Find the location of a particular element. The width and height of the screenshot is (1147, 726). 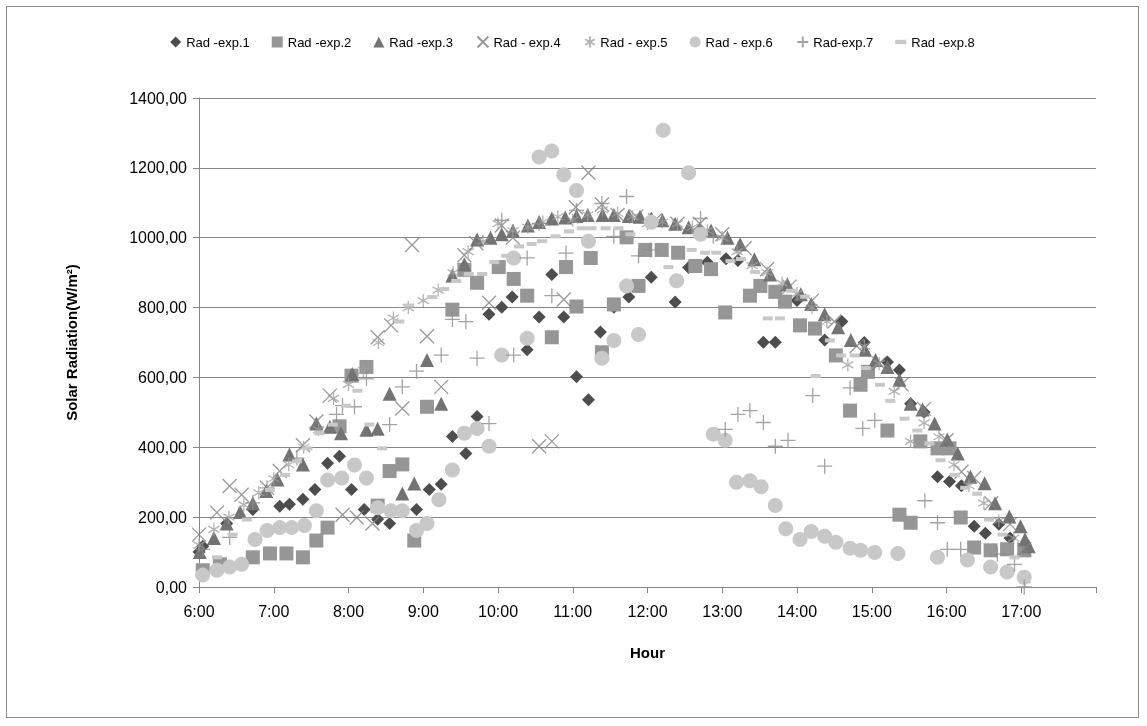

y-tick-label: 600,00 is located at coordinates (163, 377).